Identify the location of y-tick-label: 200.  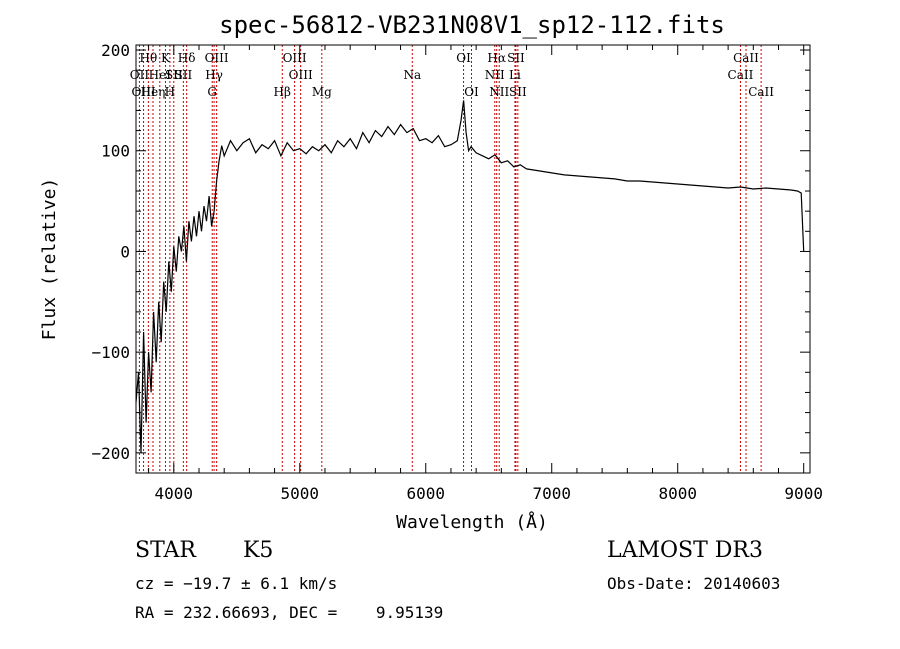
(115, 50).